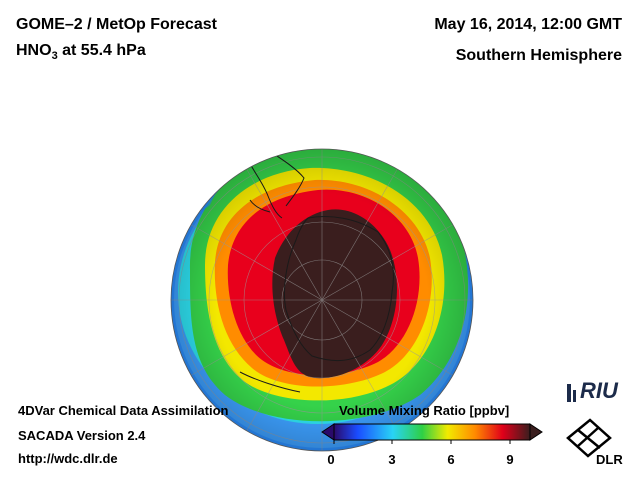  What do you see at coordinates (424, 410) in the screenshot?
I see `colorbar-title: Volume Mixing Ratio [ppbv]` at bounding box center [424, 410].